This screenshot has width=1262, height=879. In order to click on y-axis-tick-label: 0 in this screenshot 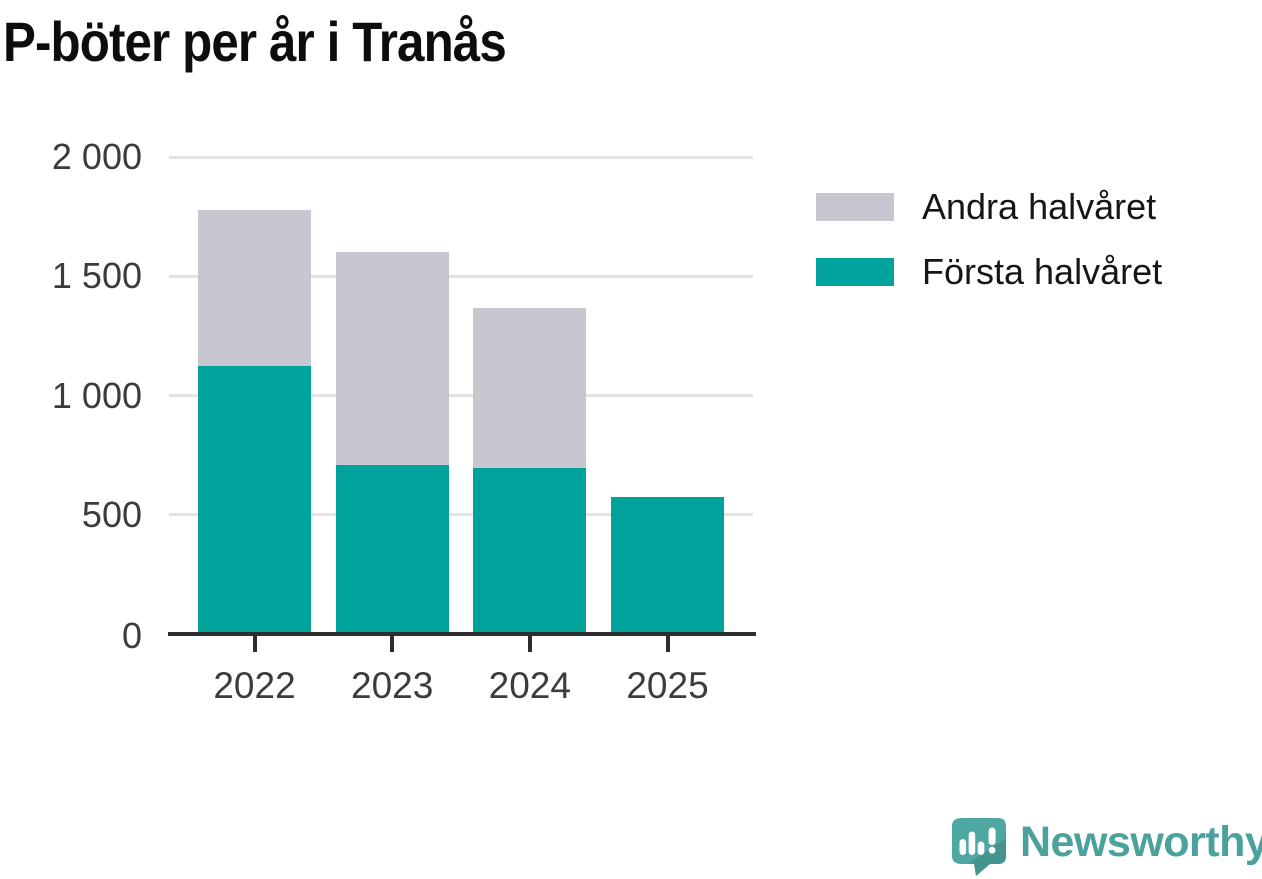, I will do `click(131, 635)`.